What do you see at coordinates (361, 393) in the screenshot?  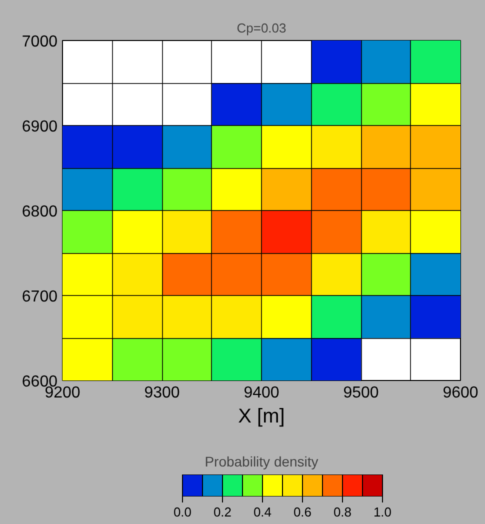 I see `x-tick-label: 9500` at bounding box center [361, 393].